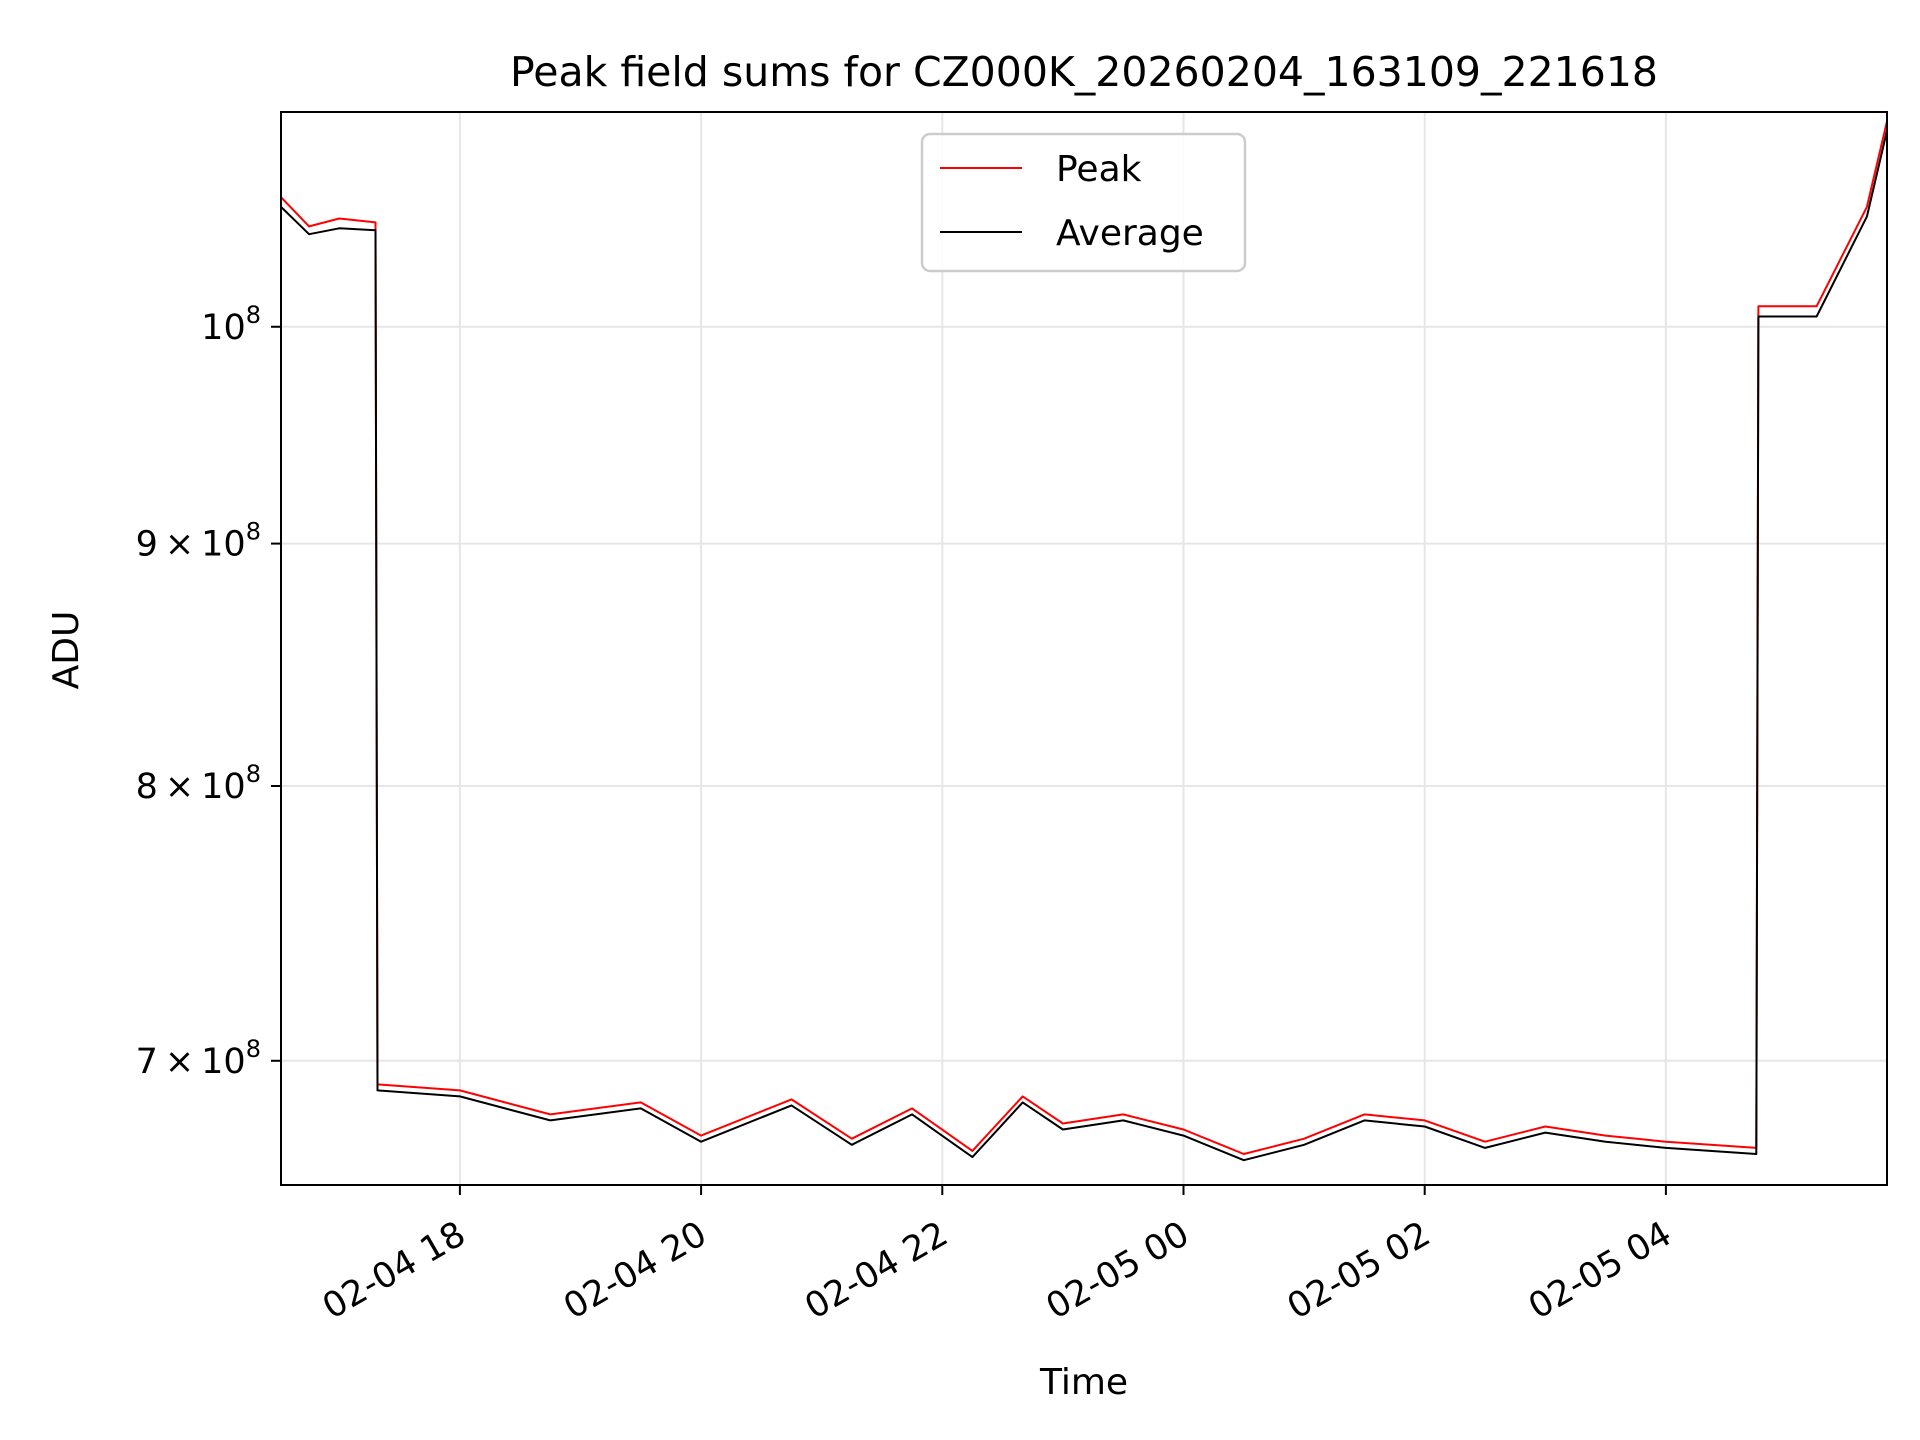  What do you see at coordinates (1083, 202) in the screenshot?
I see `legend: Peak Average` at bounding box center [1083, 202].